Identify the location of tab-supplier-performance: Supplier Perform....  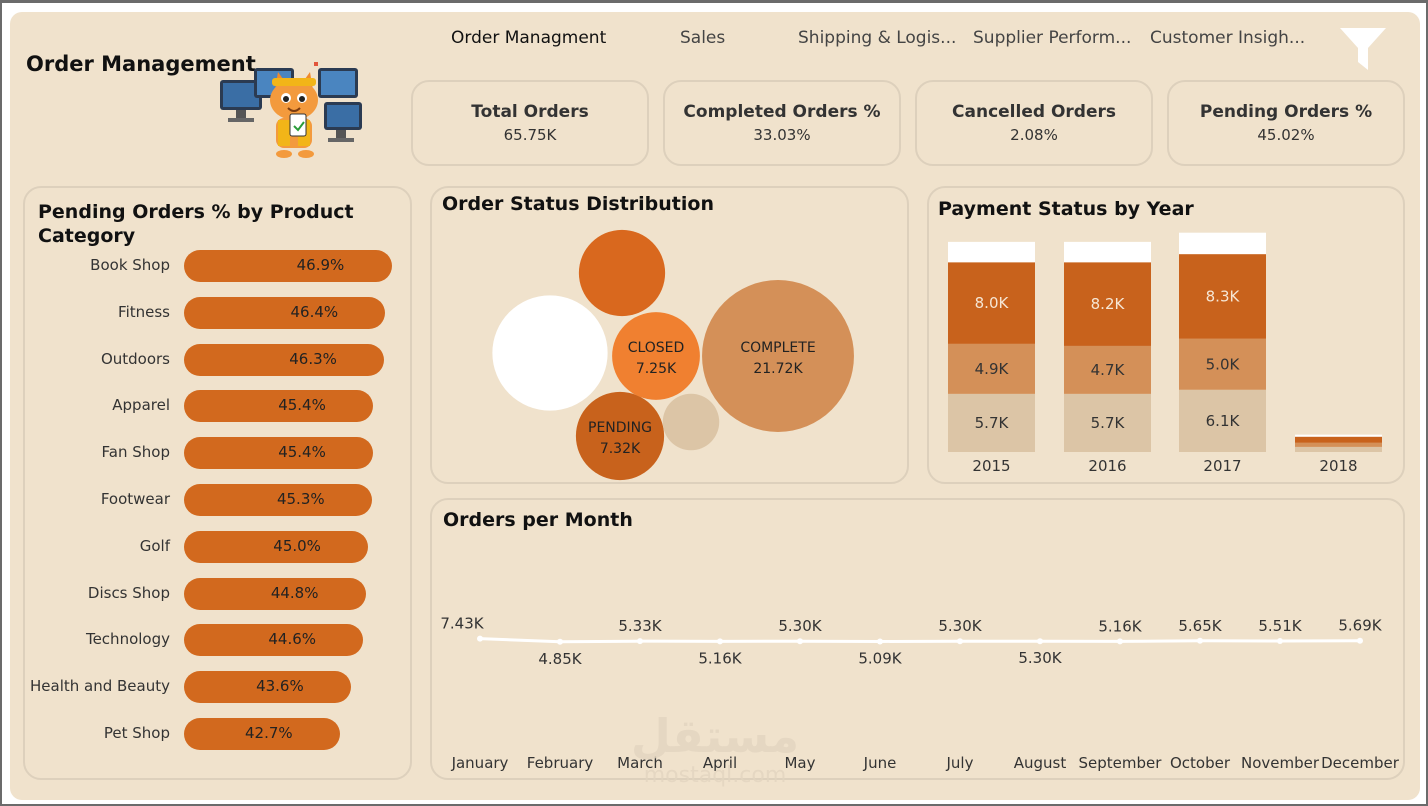
(1052, 38).